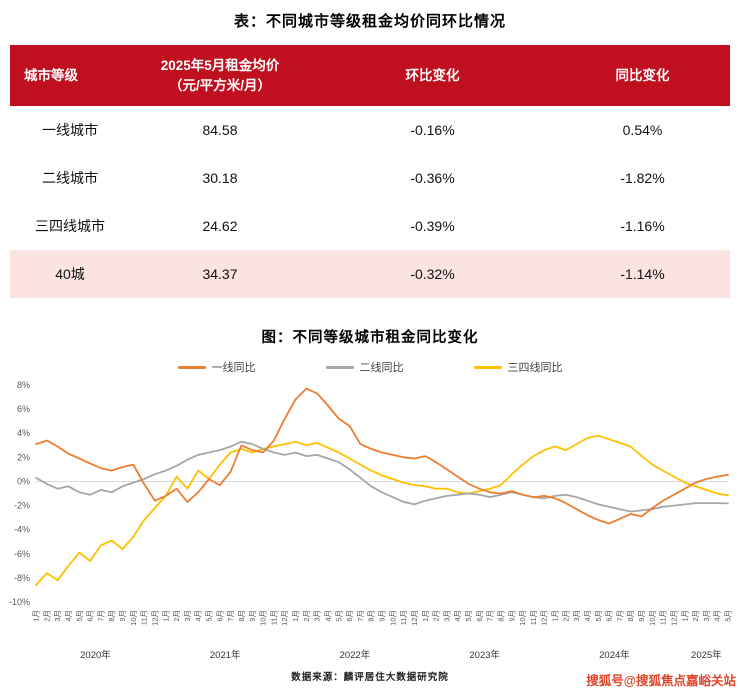  I want to click on svg-text: 2021年, so click(225, 655).